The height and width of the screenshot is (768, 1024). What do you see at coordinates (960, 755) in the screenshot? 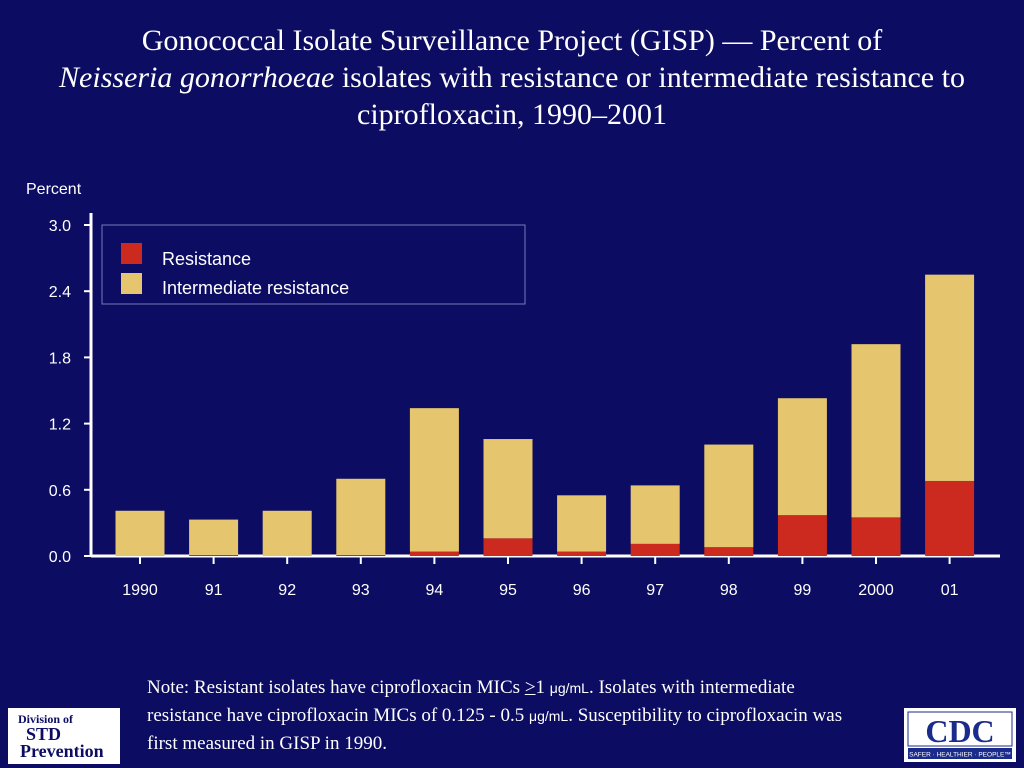
I see `cdc-logo-tagline: SAFER · HEALTHIER · PEOPLE™` at bounding box center [960, 755].